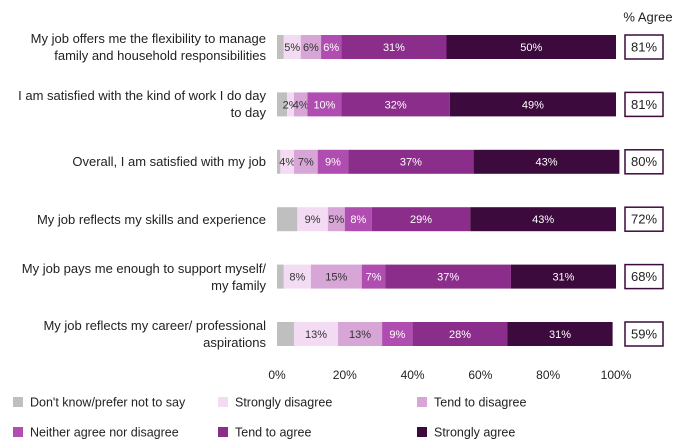 This screenshot has height=440, width=690. Describe the element at coordinates (283, 402) in the screenshot. I see `legend-label: Strongly disagree` at that location.